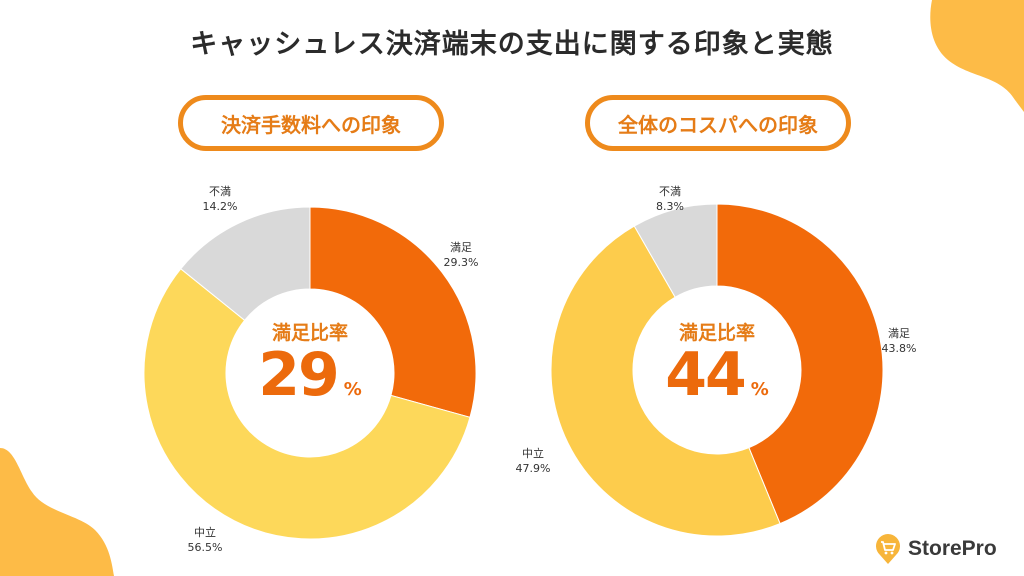 This screenshot has height=576, width=1024. I want to click on chart-title-fees: 決済手数料への印象, so click(311, 124).